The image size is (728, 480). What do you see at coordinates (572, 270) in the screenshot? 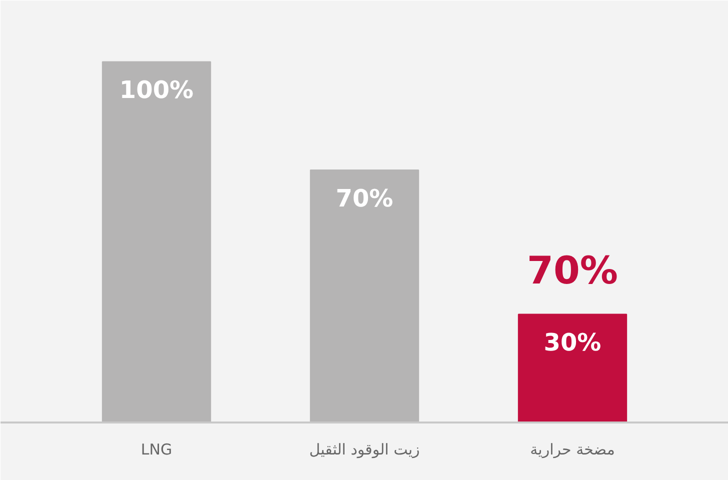
I see `annotation: 70%` at bounding box center [572, 270].